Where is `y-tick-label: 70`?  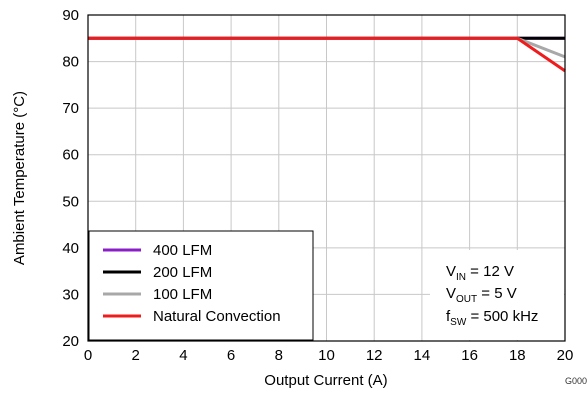 y-tick-label: 70 is located at coordinates (70, 108).